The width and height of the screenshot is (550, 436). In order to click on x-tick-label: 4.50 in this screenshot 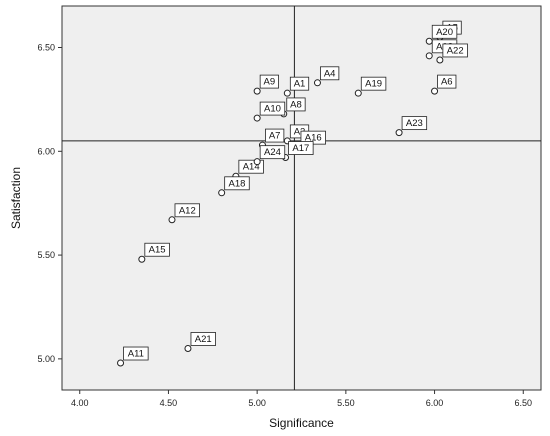, I will do `click(169, 403)`.